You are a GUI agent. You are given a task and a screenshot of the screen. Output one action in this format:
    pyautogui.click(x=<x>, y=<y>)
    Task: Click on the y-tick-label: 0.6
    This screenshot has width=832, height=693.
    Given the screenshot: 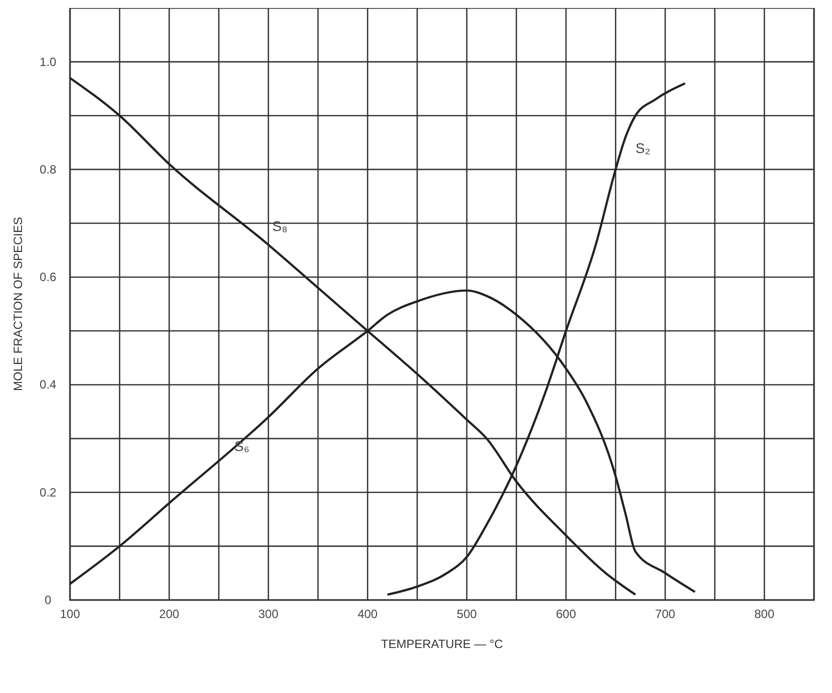 What is the action you would take?
    pyautogui.click(x=48, y=277)
    